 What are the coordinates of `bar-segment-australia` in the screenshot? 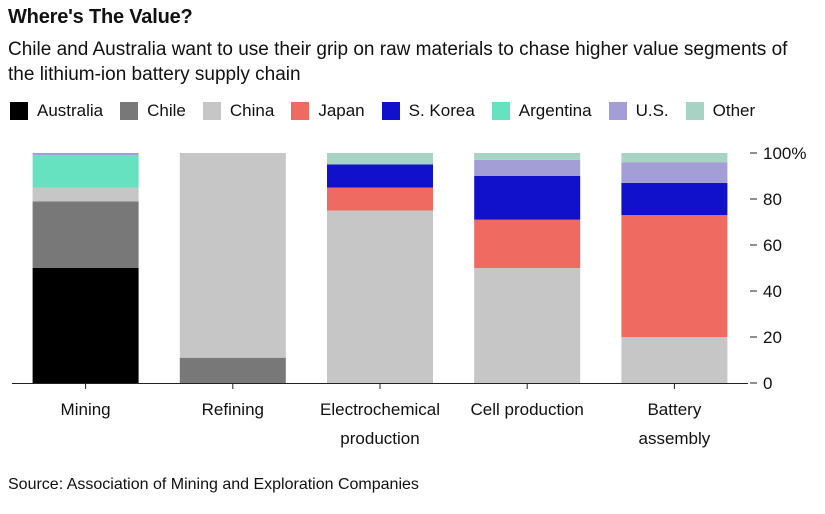 It's located at (85, 325).